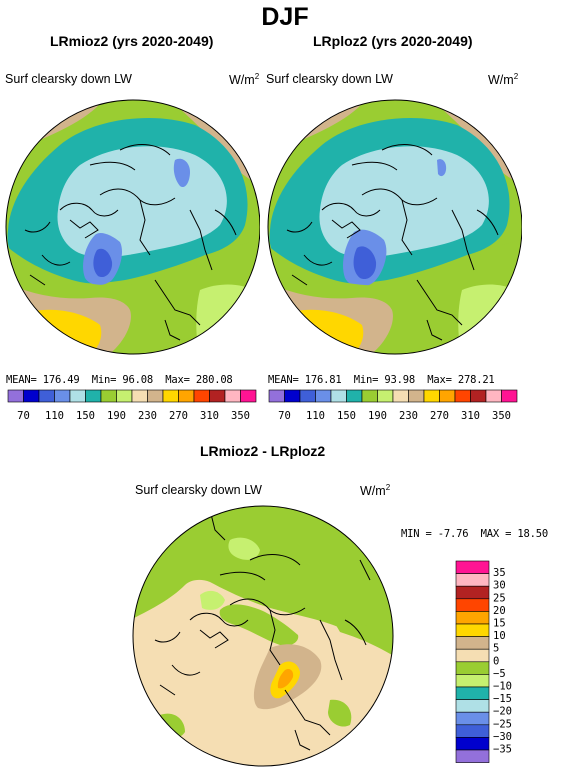 The height and width of the screenshot is (770, 570). What do you see at coordinates (503, 80) in the screenshot?
I see `panel2-units: W/m2` at bounding box center [503, 80].